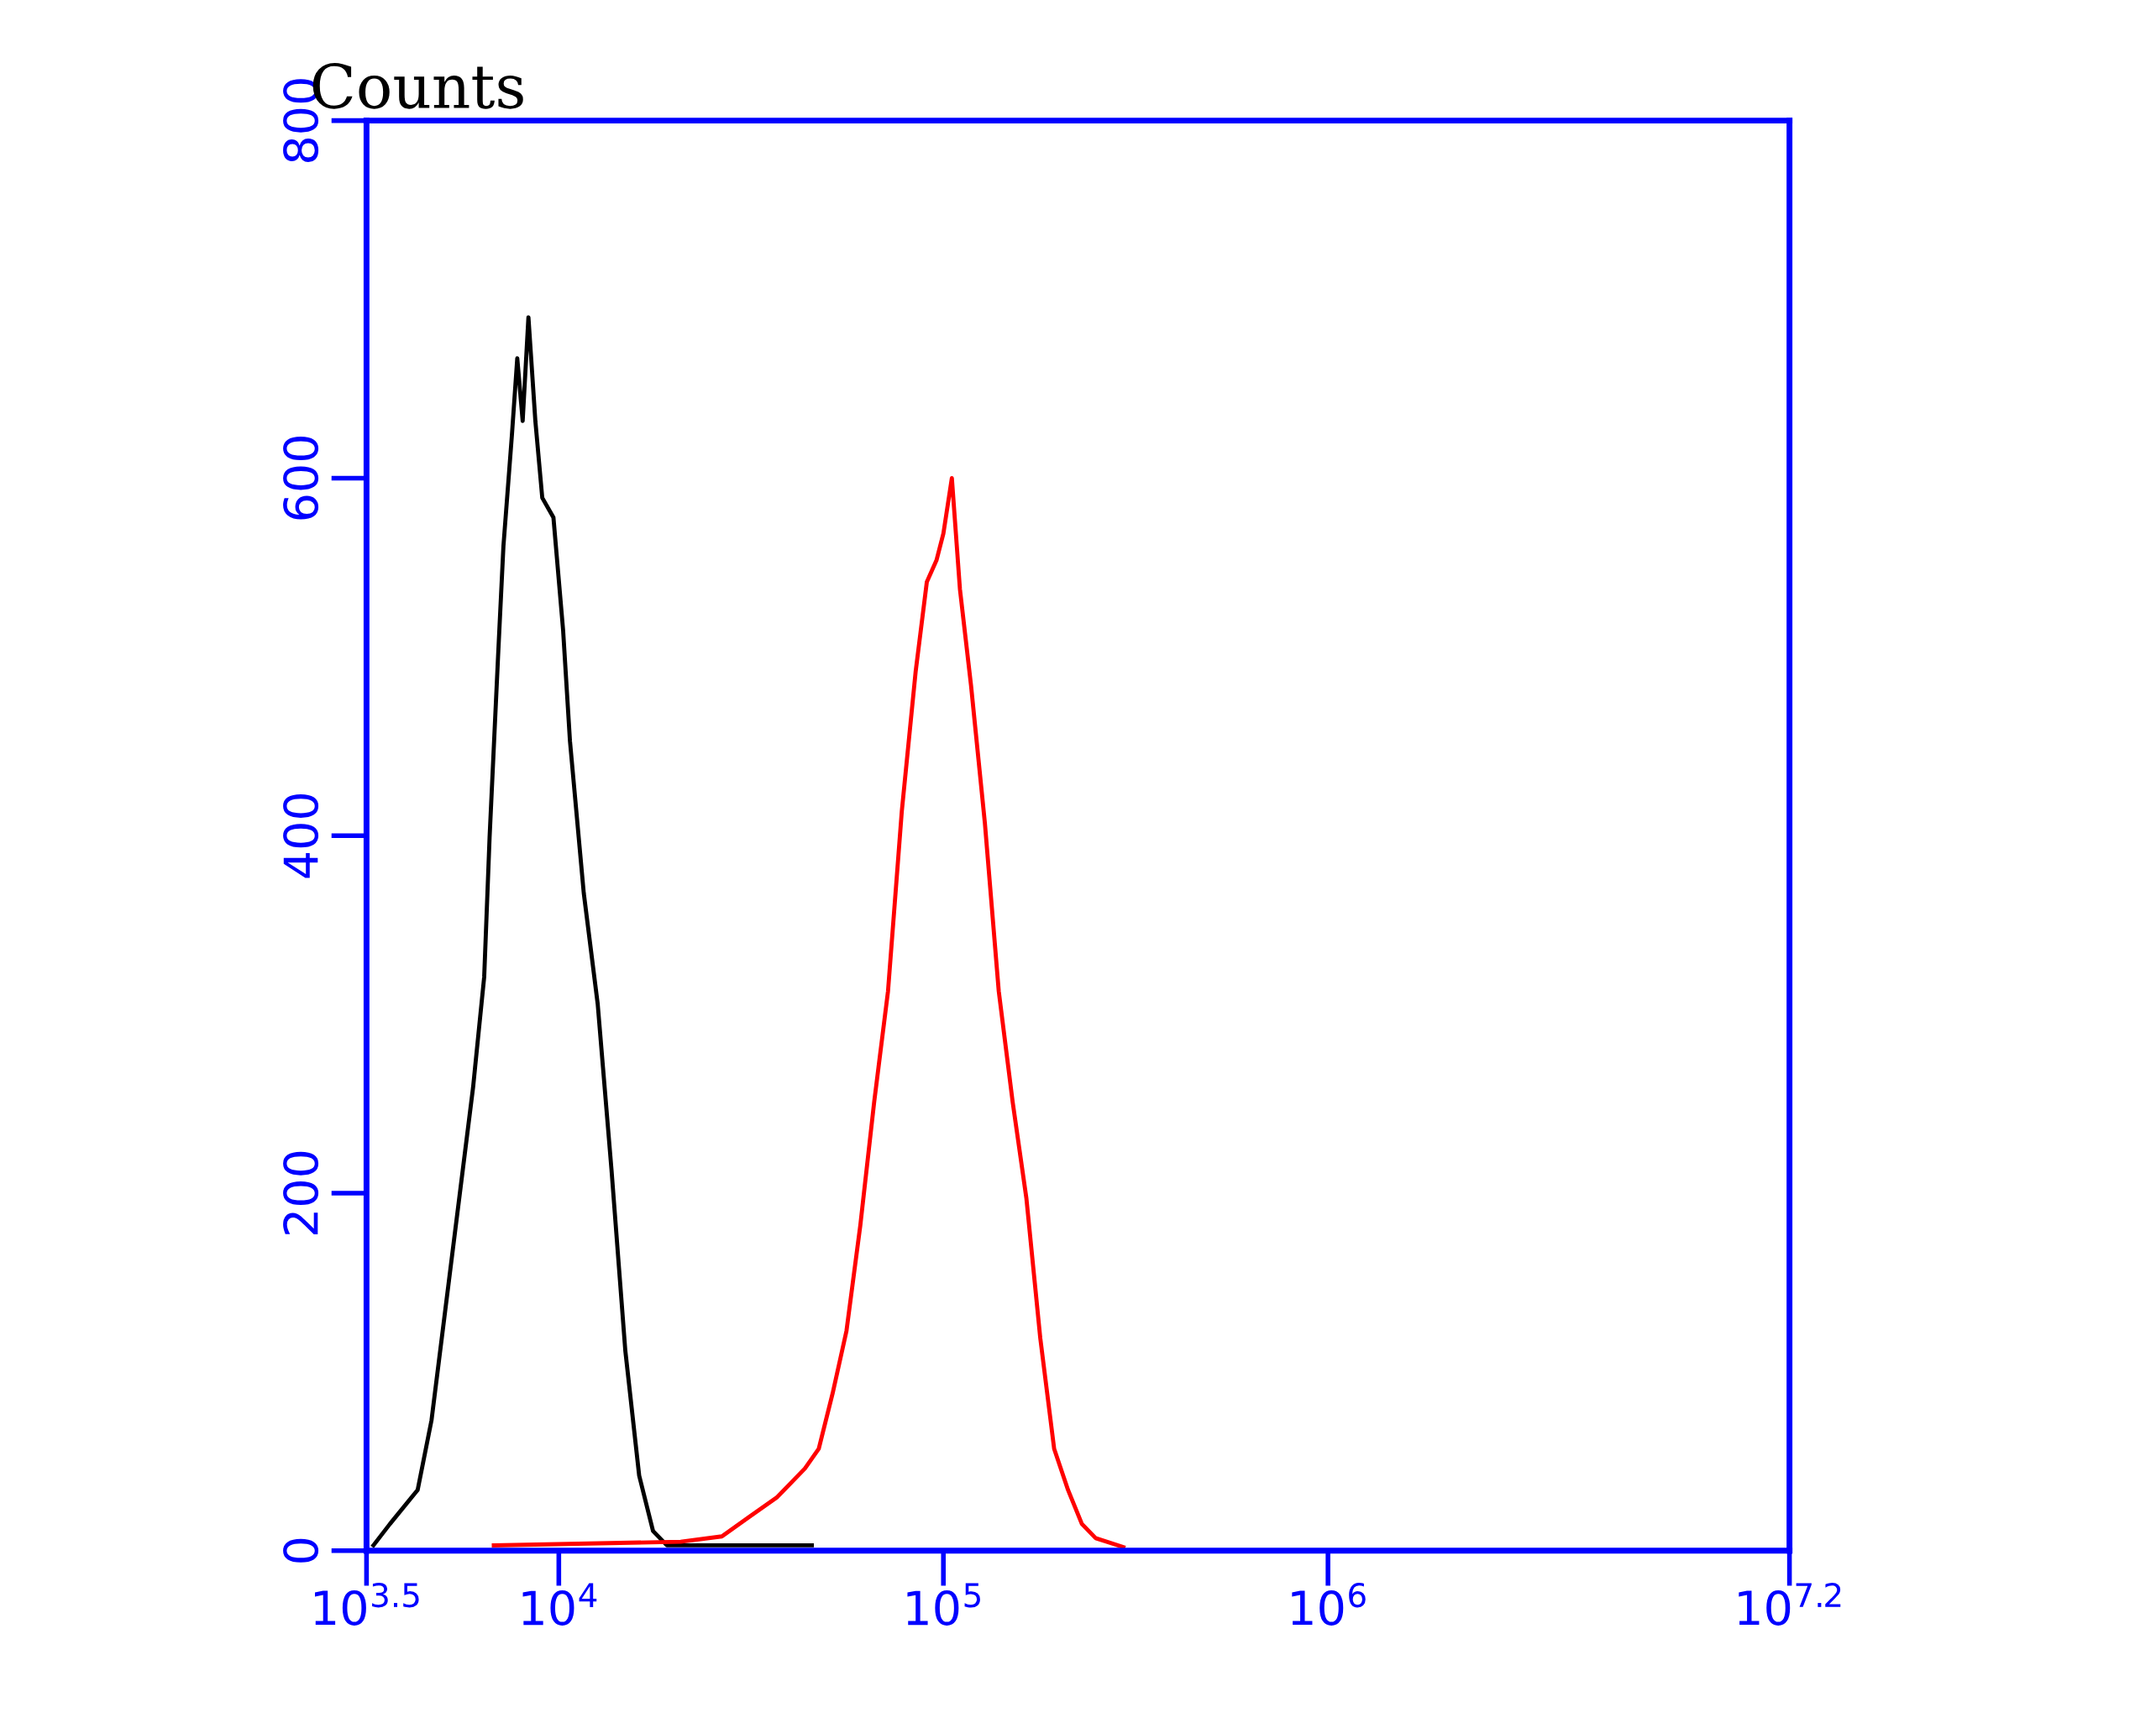 This screenshot has width=2156, height=1723. Describe the element at coordinates (301, 1551) in the screenshot. I see `y-tick-label: 0` at that location.